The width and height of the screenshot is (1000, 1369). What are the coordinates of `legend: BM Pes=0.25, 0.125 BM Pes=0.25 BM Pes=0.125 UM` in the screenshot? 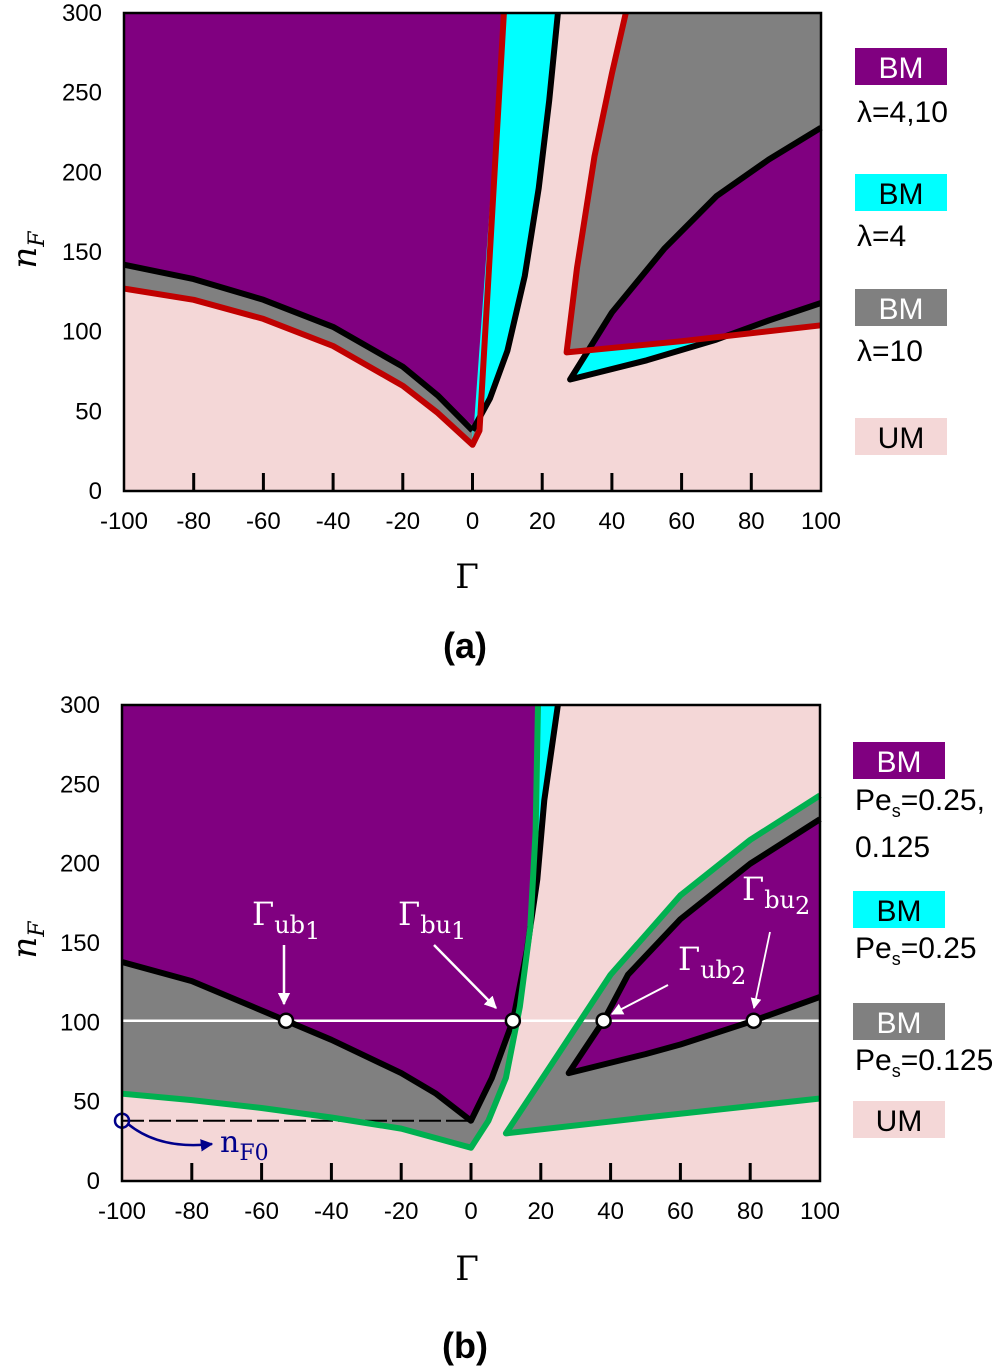 It's located at (923, 940).